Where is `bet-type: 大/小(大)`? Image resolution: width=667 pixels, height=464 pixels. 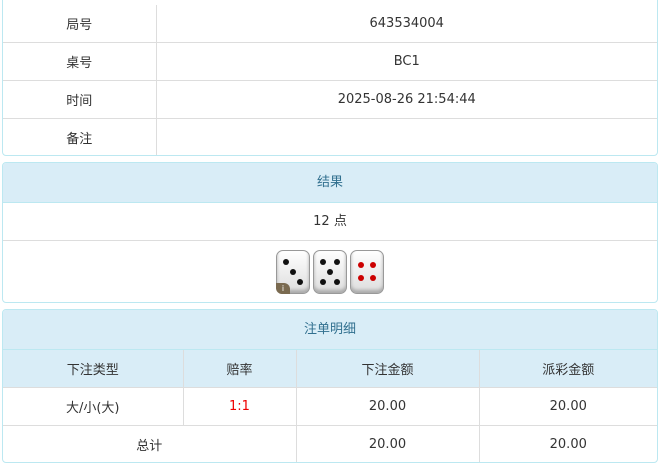 bet-type: 大/小(大) is located at coordinates (93, 406).